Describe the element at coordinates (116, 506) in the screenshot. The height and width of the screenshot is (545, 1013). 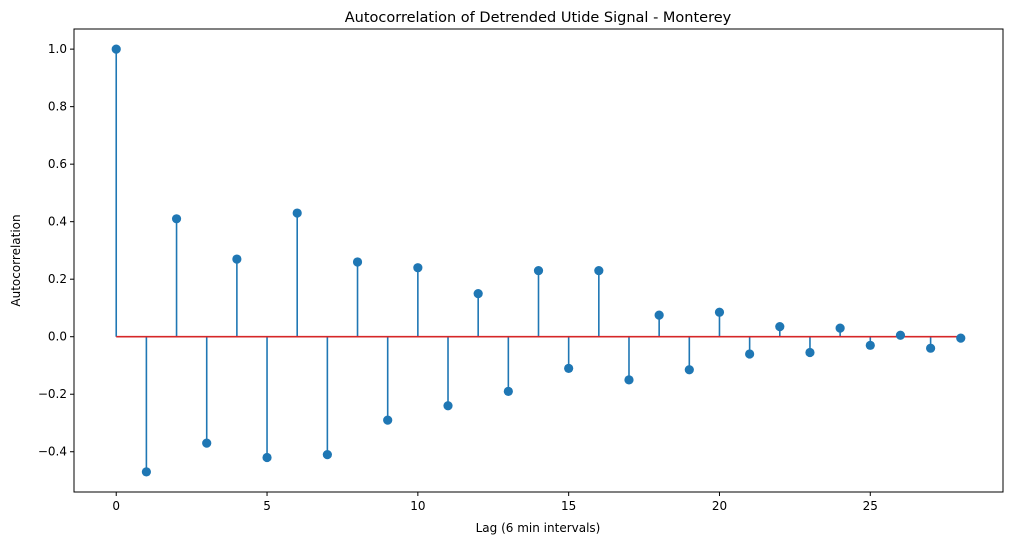
I see `x-tick-label: 0` at that location.